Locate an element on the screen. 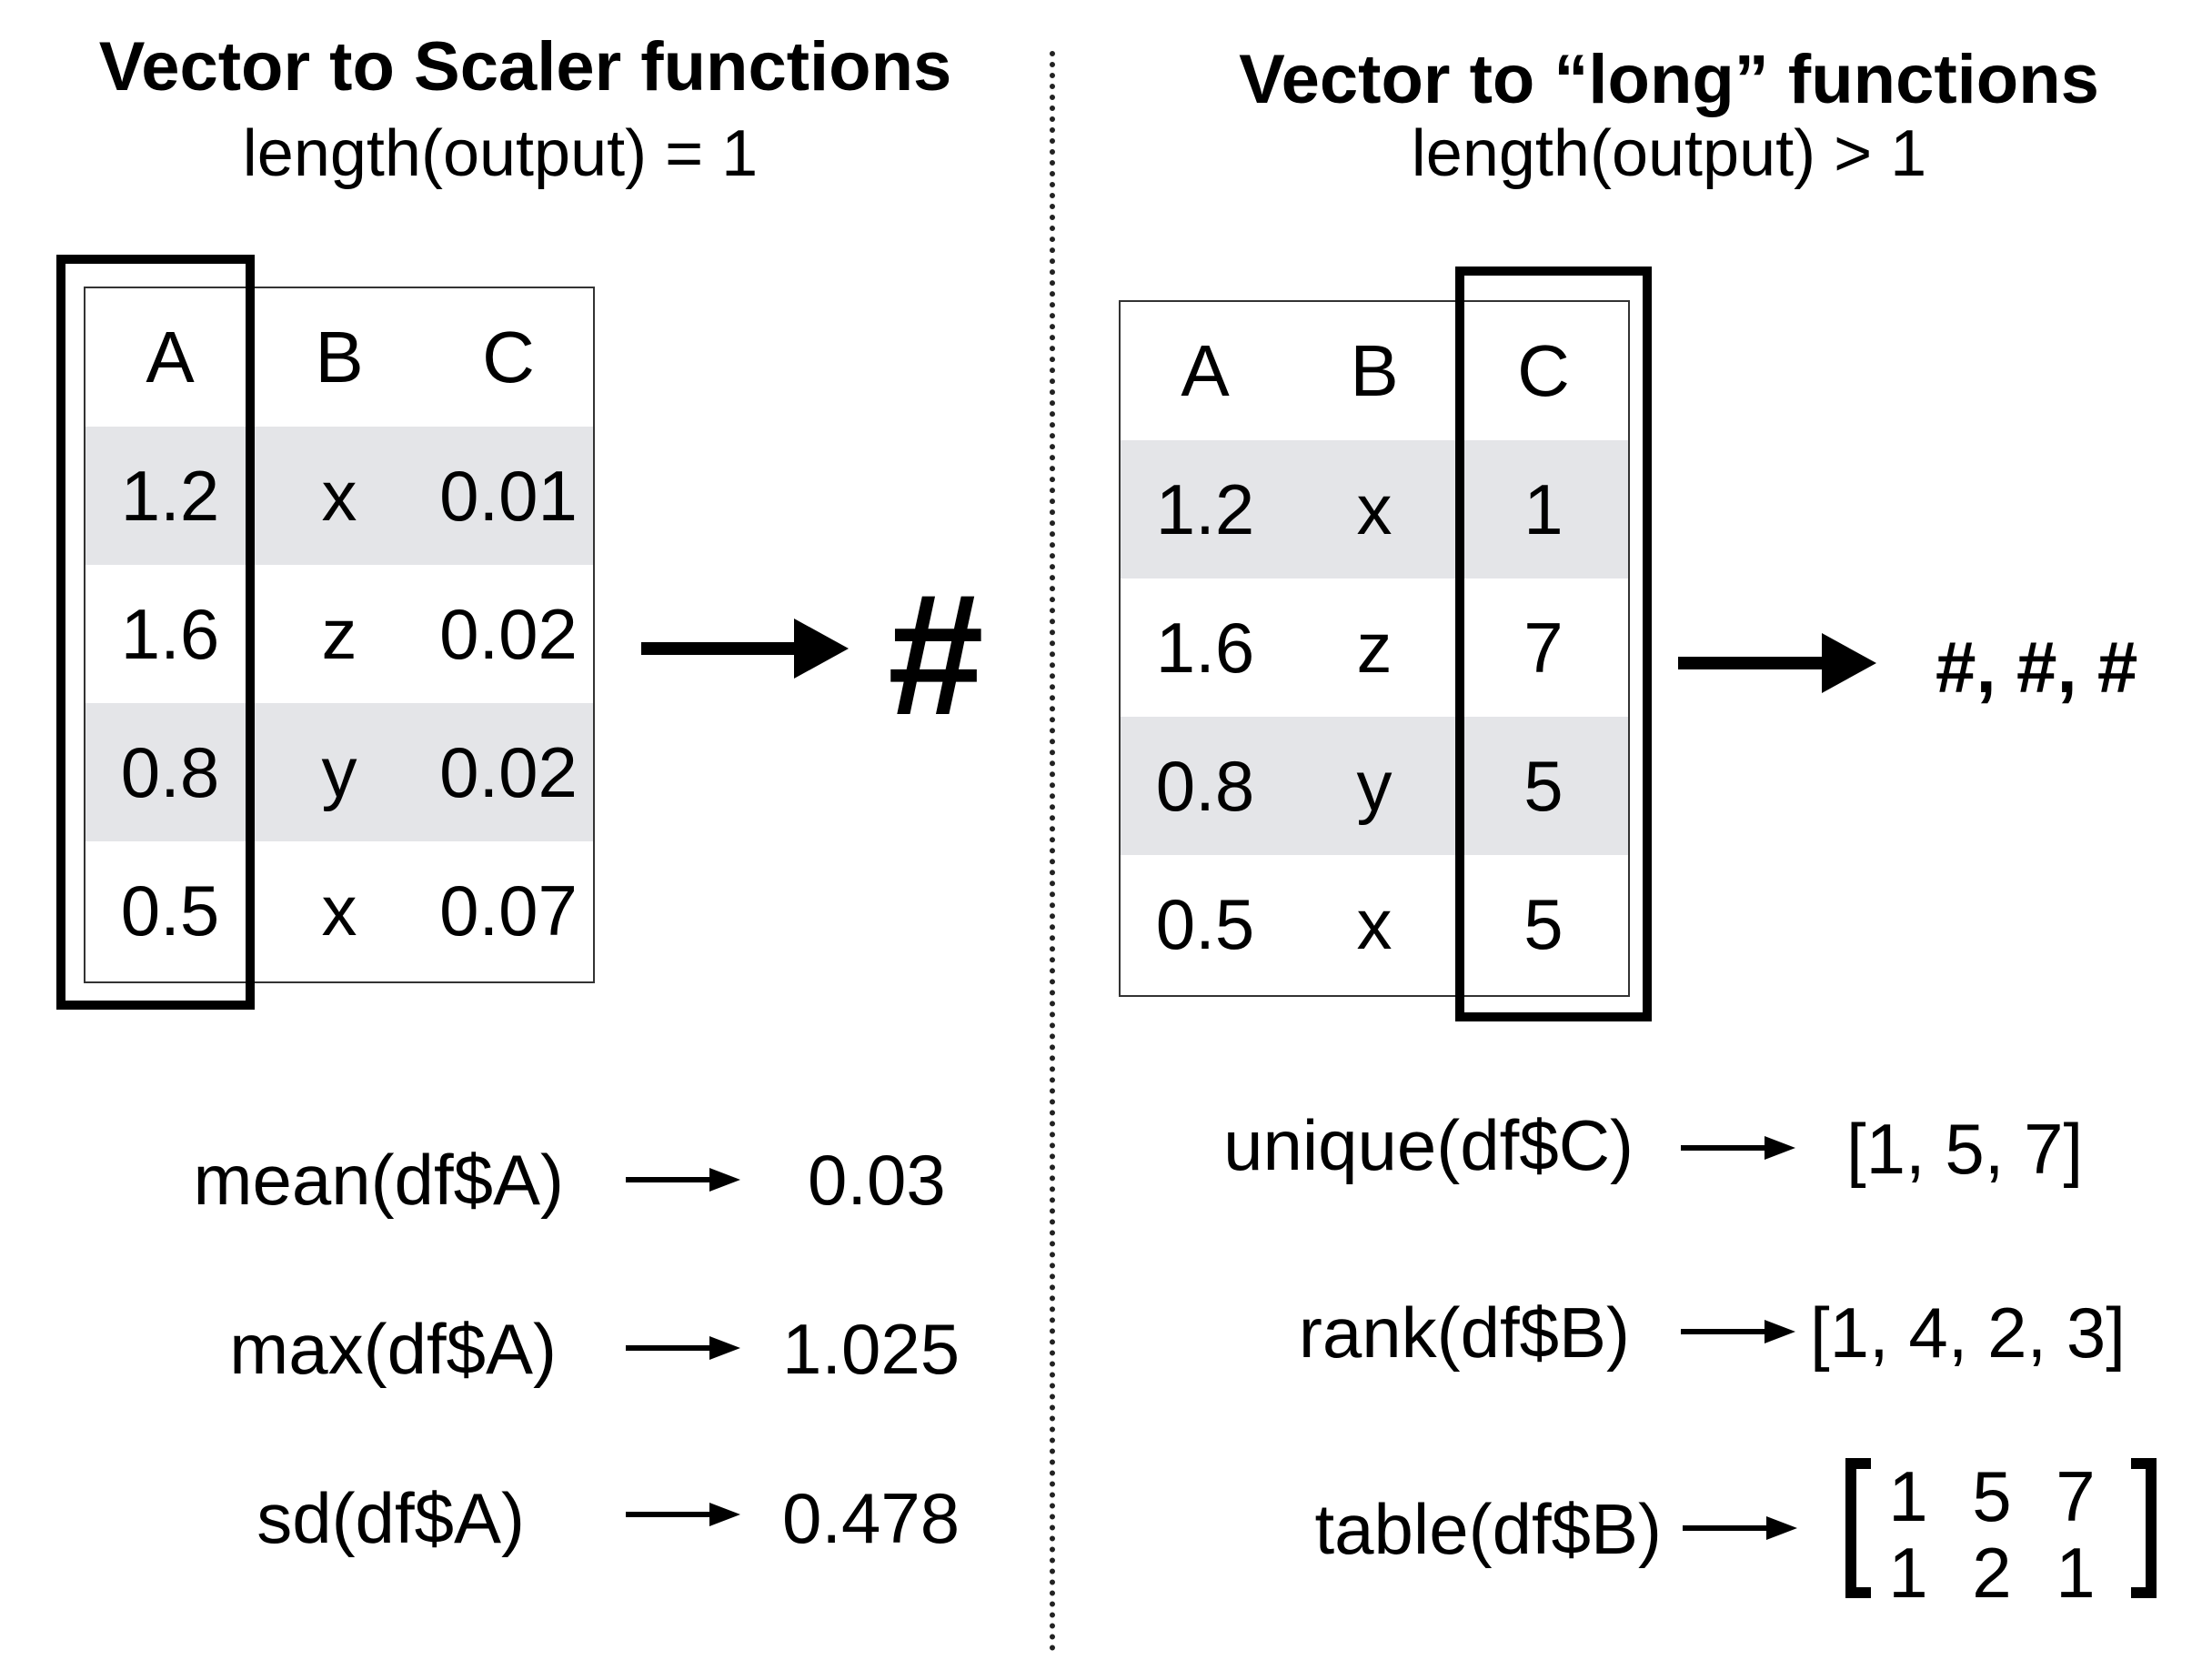  function-call-sd: sd(df$A) is located at coordinates (390, 1518).